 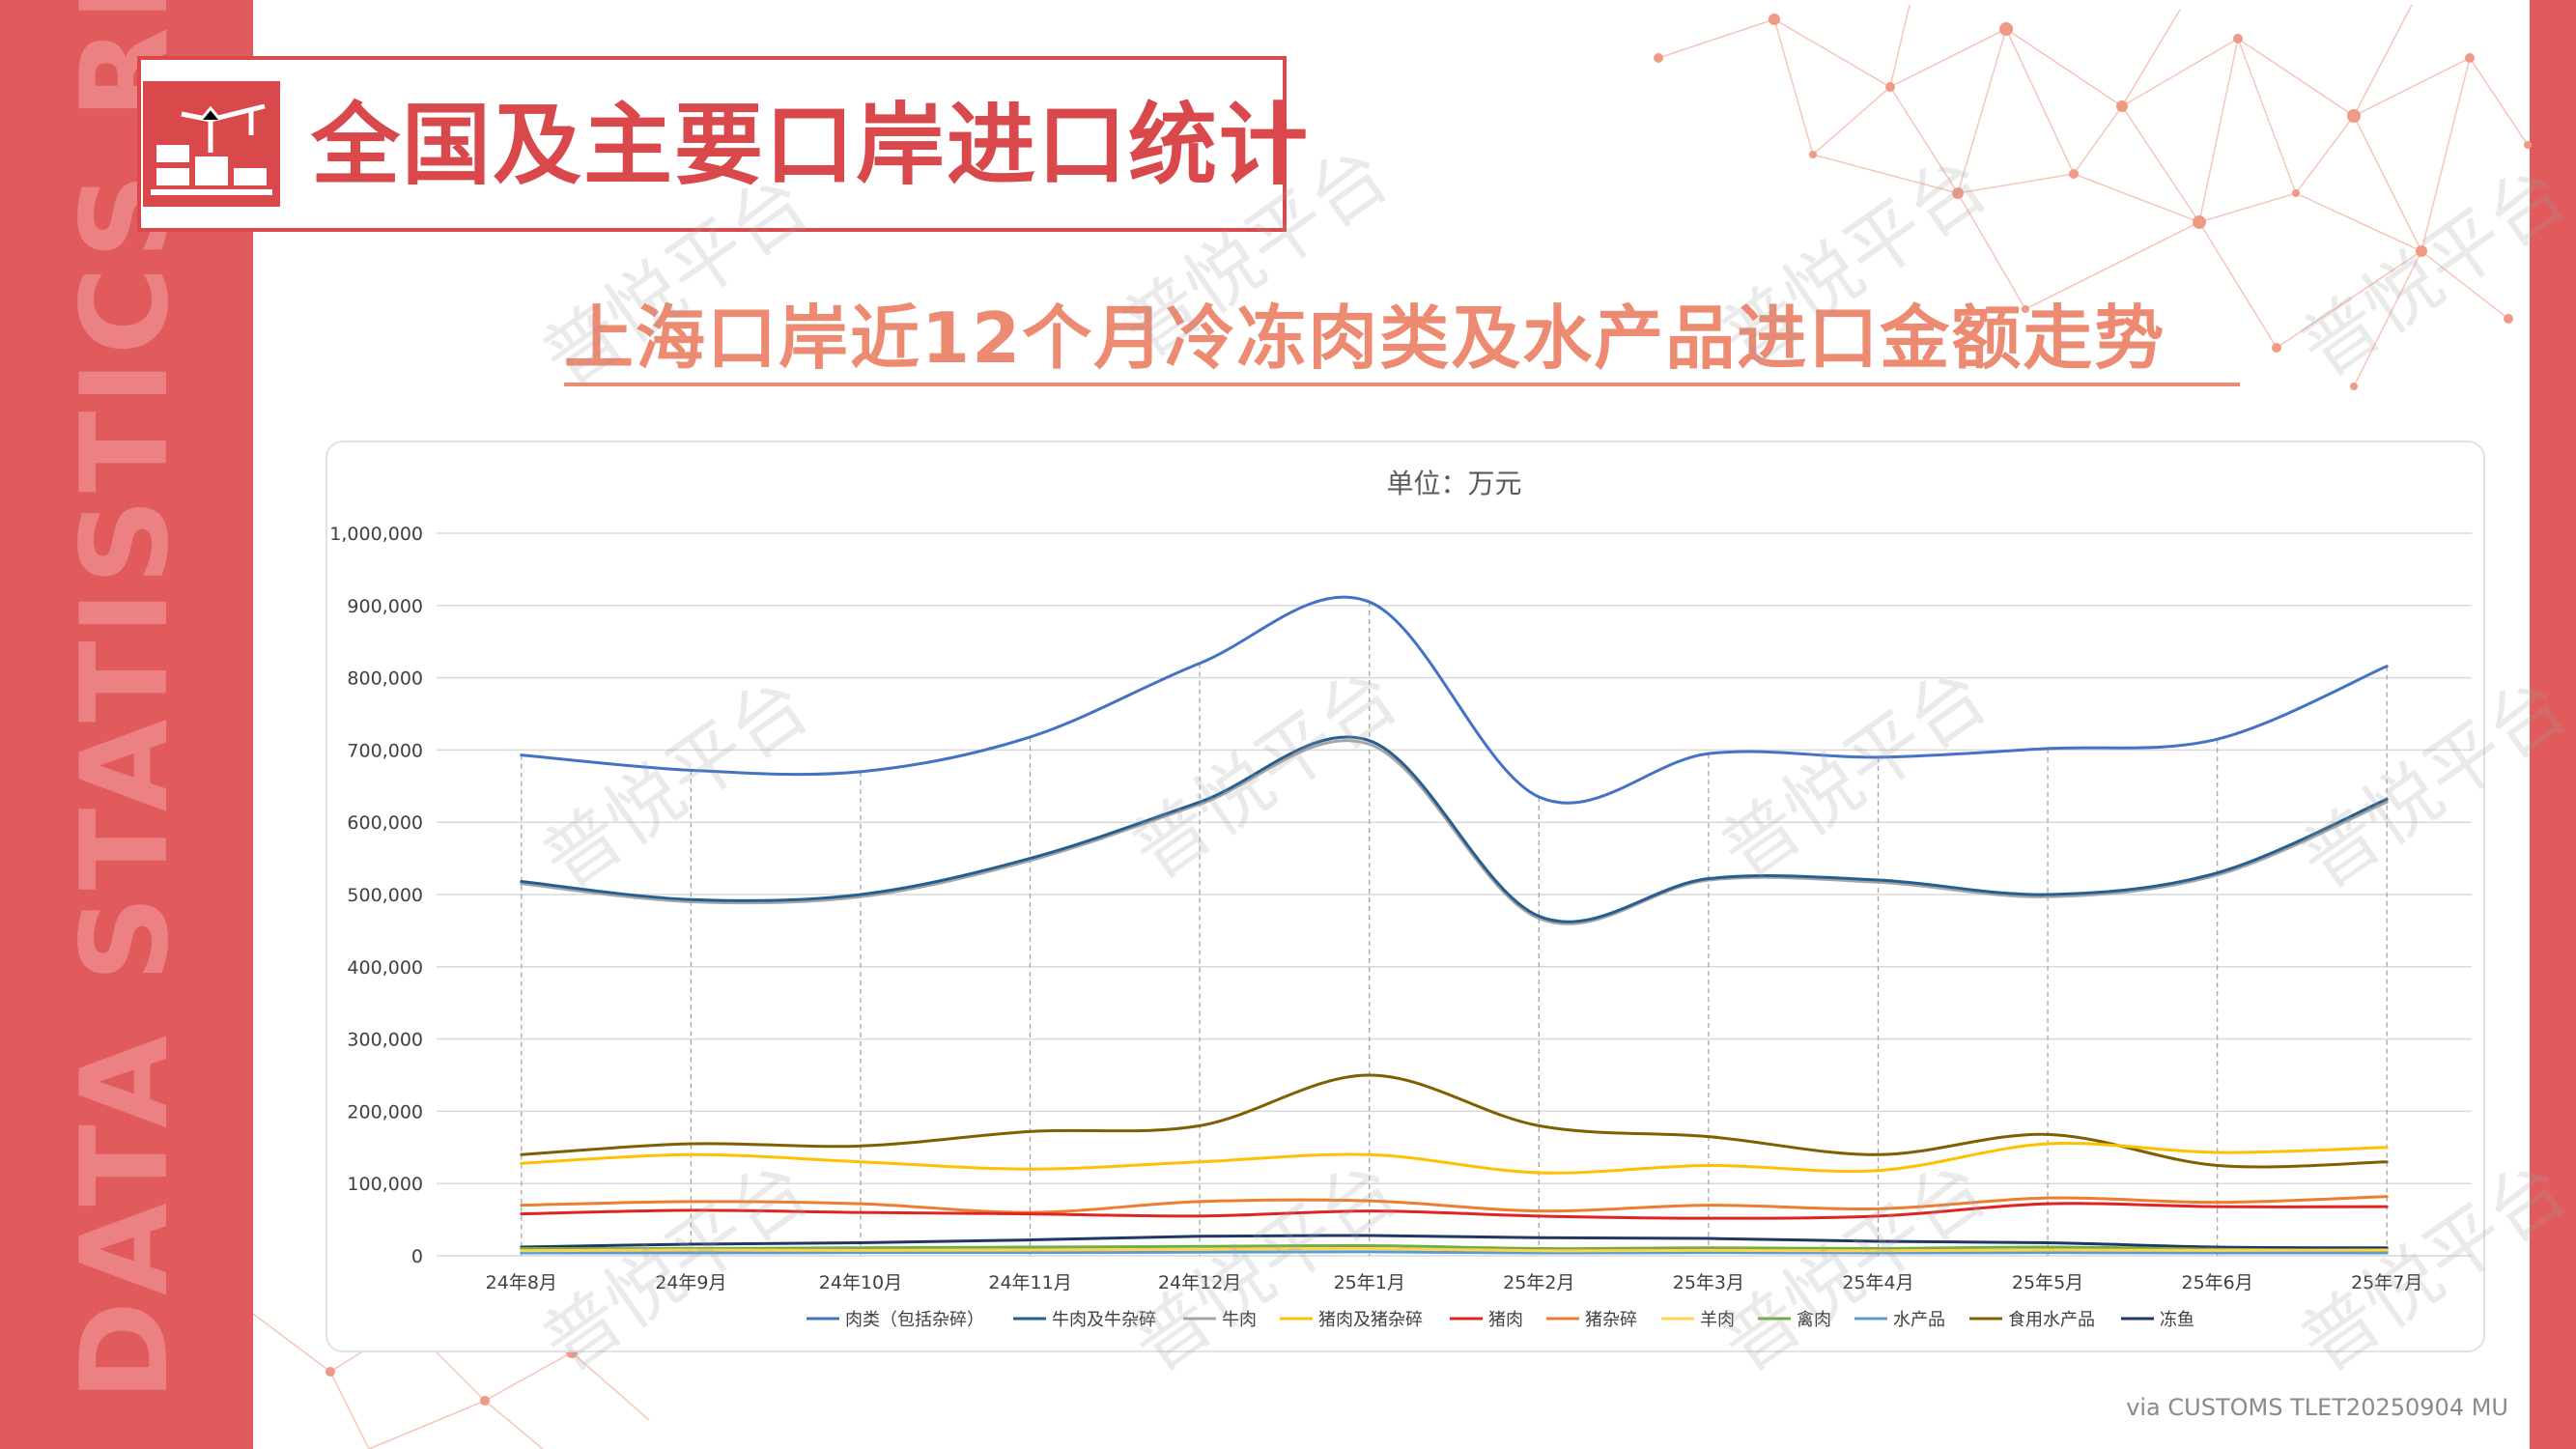 I want to click on x-tick-label: 25年6月, so click(x=2216, y=1282).